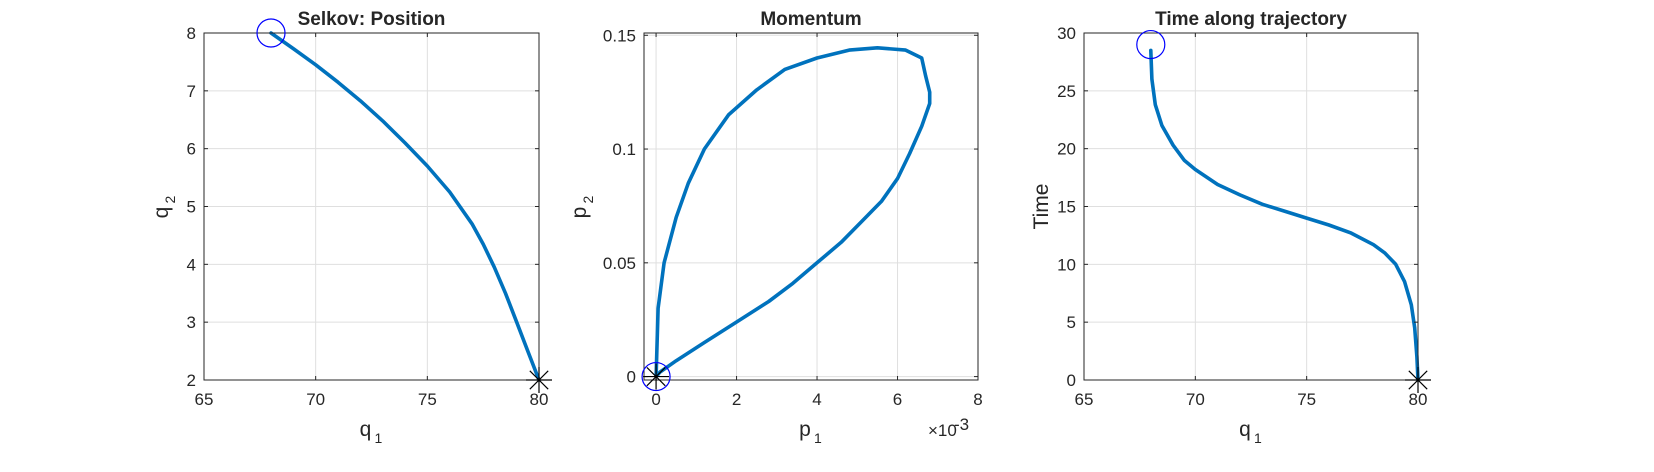 This screenshot has width=1654, height=472. I want to click on time-x-tick-label: 70, so click(1195, 399).